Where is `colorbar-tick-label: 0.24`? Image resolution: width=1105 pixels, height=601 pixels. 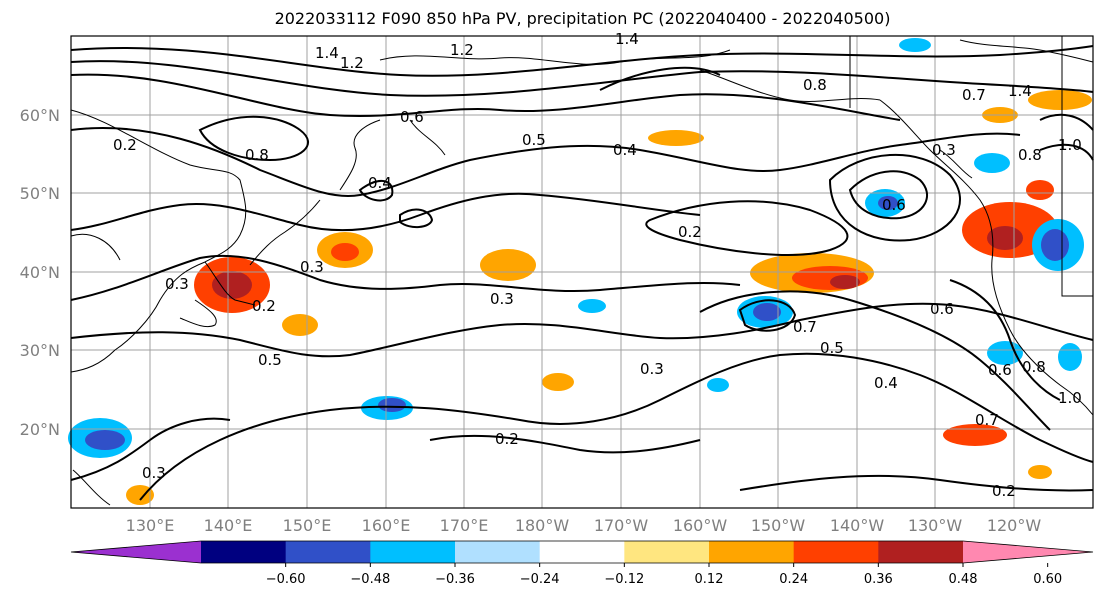 colorbar-tick-label: 0.24 is located at coordinates (793, 579).